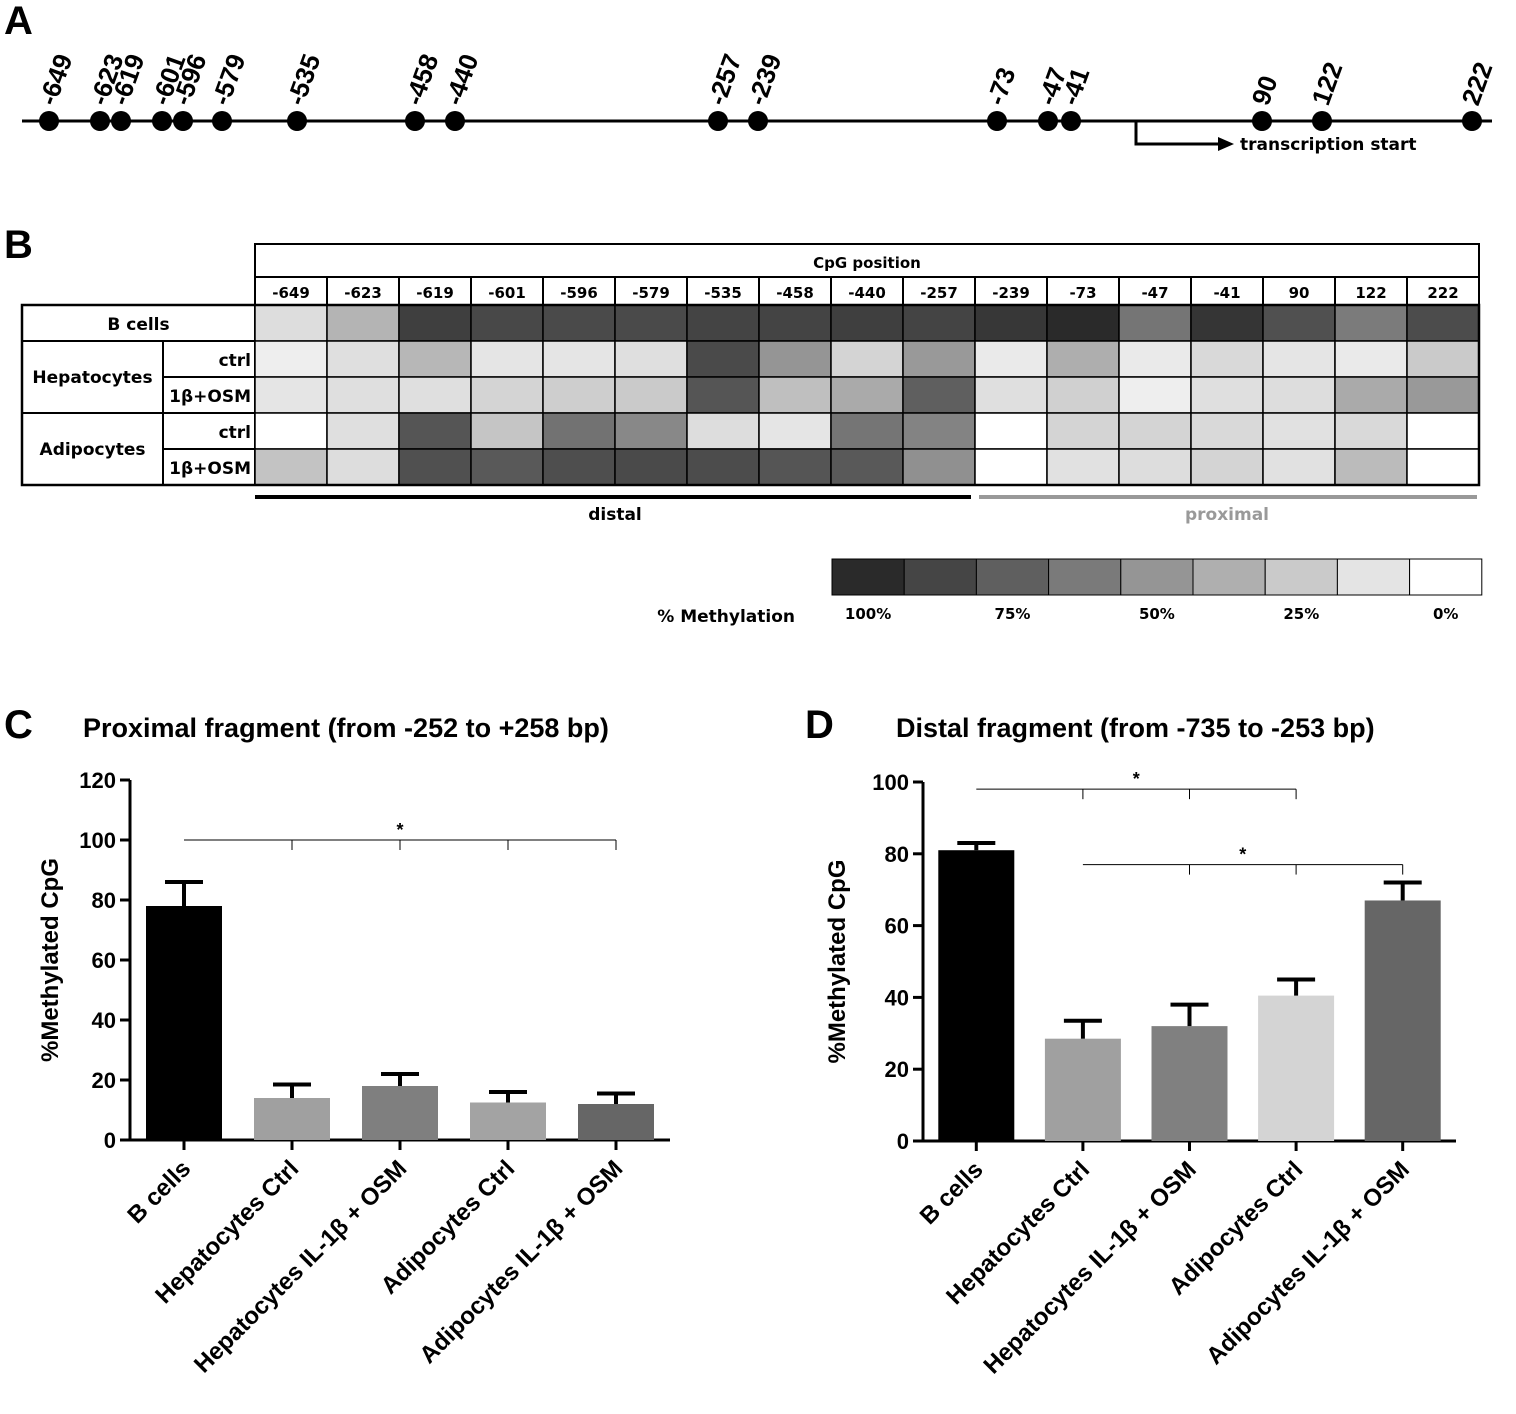 The image size is (1516, 1414). What do you see at coordinates (97, 780) in the screenshot?
I see `y-tick-label: 120` at bounding box center [97, 780].